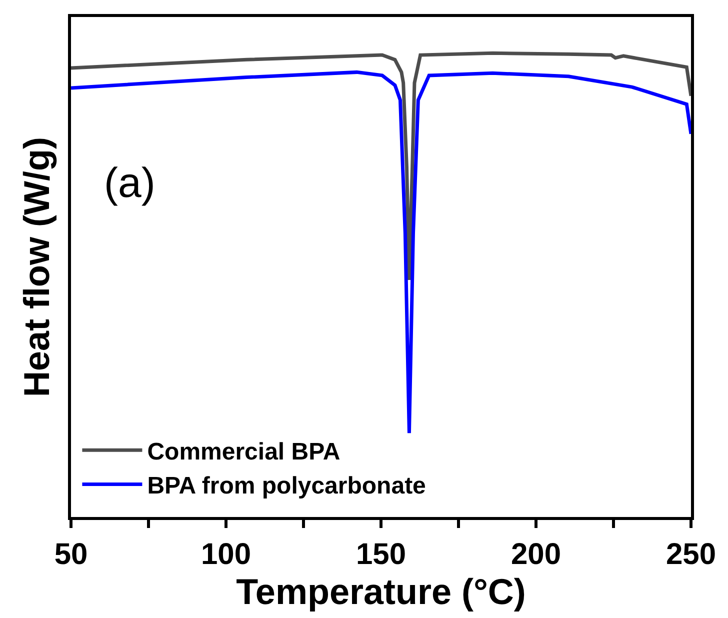 This screenshot has height=618, width=728. I want to click on x-axis-title: Temperature (°C), so click(381, 591).